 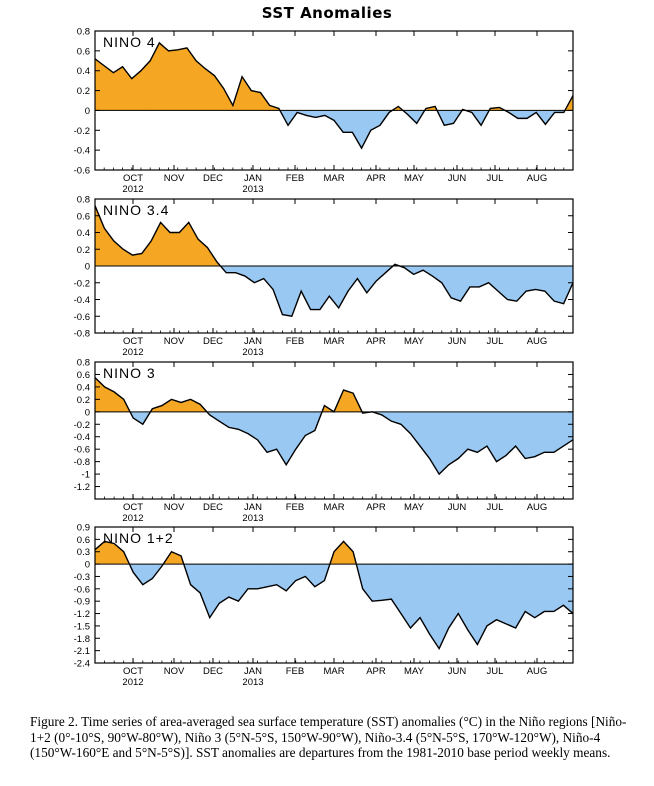 What do you see at coordinates (82, 626) in the screenshot?
I see `y-tick-label: -1.5` at bounding box center [82, 626].